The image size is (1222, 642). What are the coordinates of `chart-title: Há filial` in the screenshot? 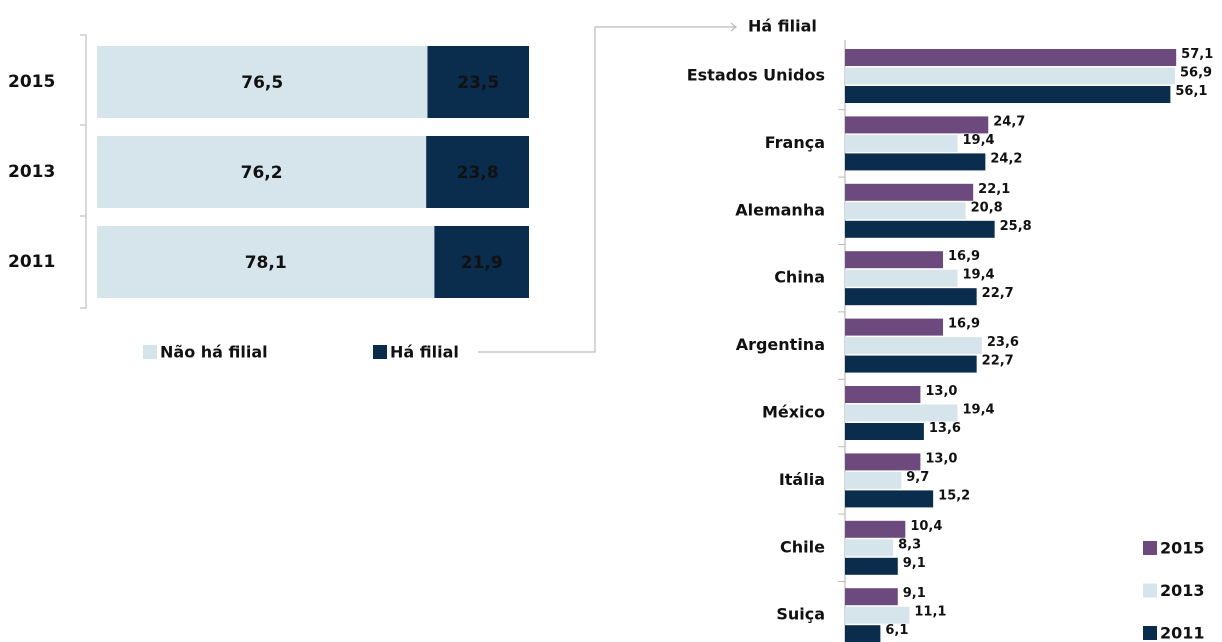 It's located at (782, 26).